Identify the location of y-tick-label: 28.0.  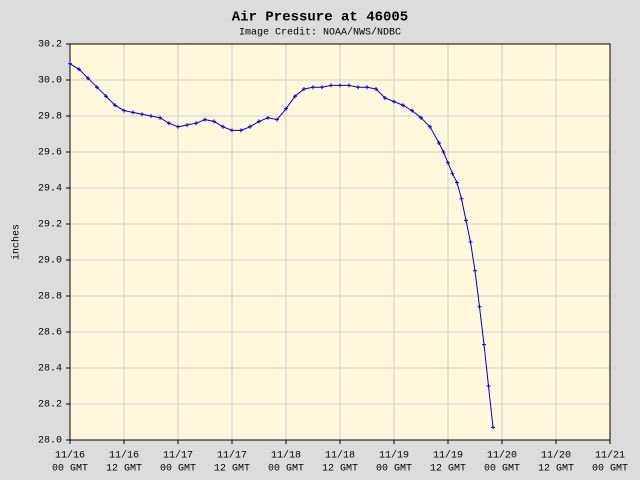
(50, 441).